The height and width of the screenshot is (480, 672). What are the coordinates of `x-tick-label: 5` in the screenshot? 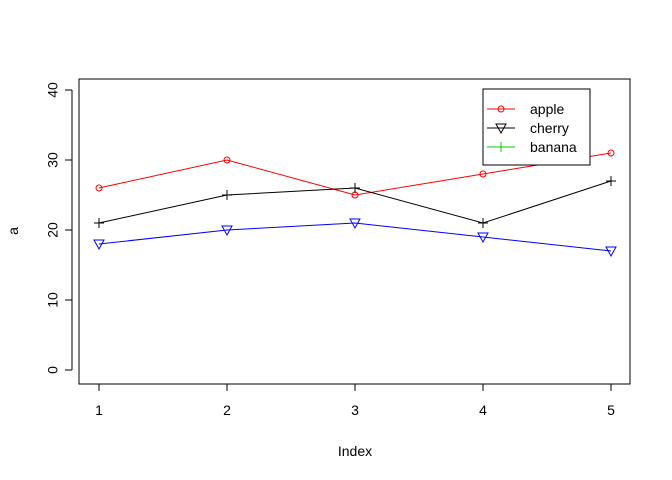 It's located at (611, 410).